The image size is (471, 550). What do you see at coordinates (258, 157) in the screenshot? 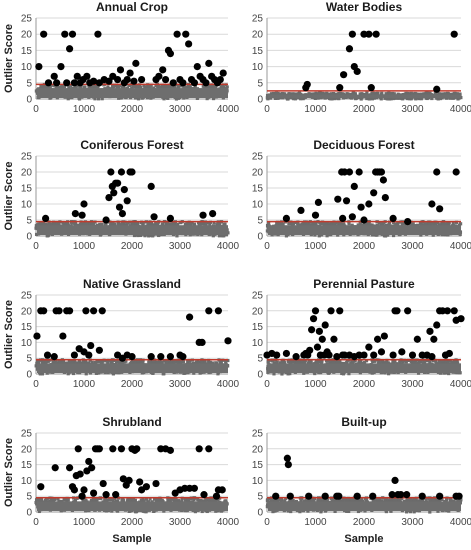
I see `y-tick-label: 25` at bounding box center [258, 157].